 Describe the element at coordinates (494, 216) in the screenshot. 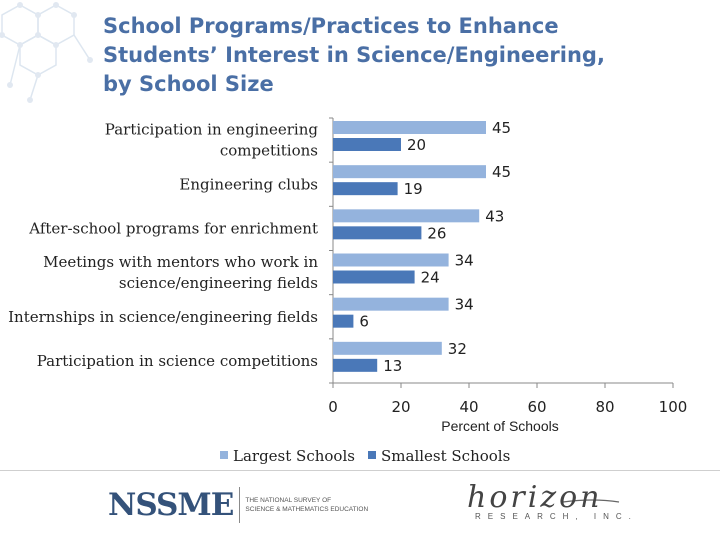

I see `data-label: 43` at that location.